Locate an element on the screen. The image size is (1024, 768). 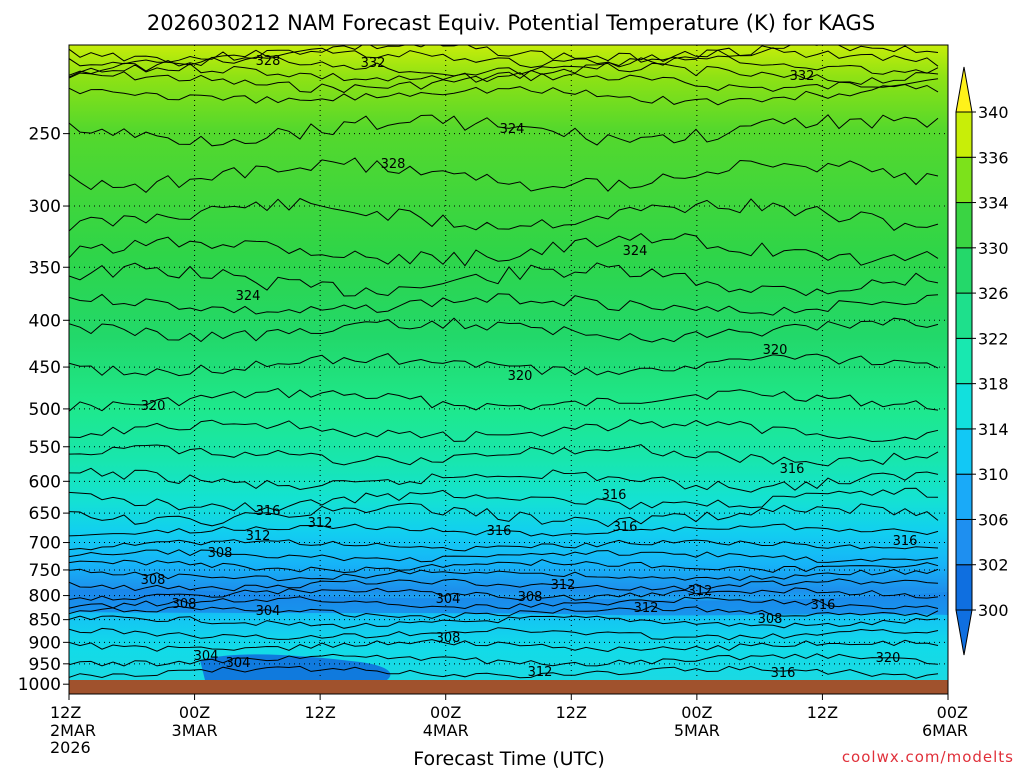
y-tick-label: 800 is located at coordinates (45, 597).